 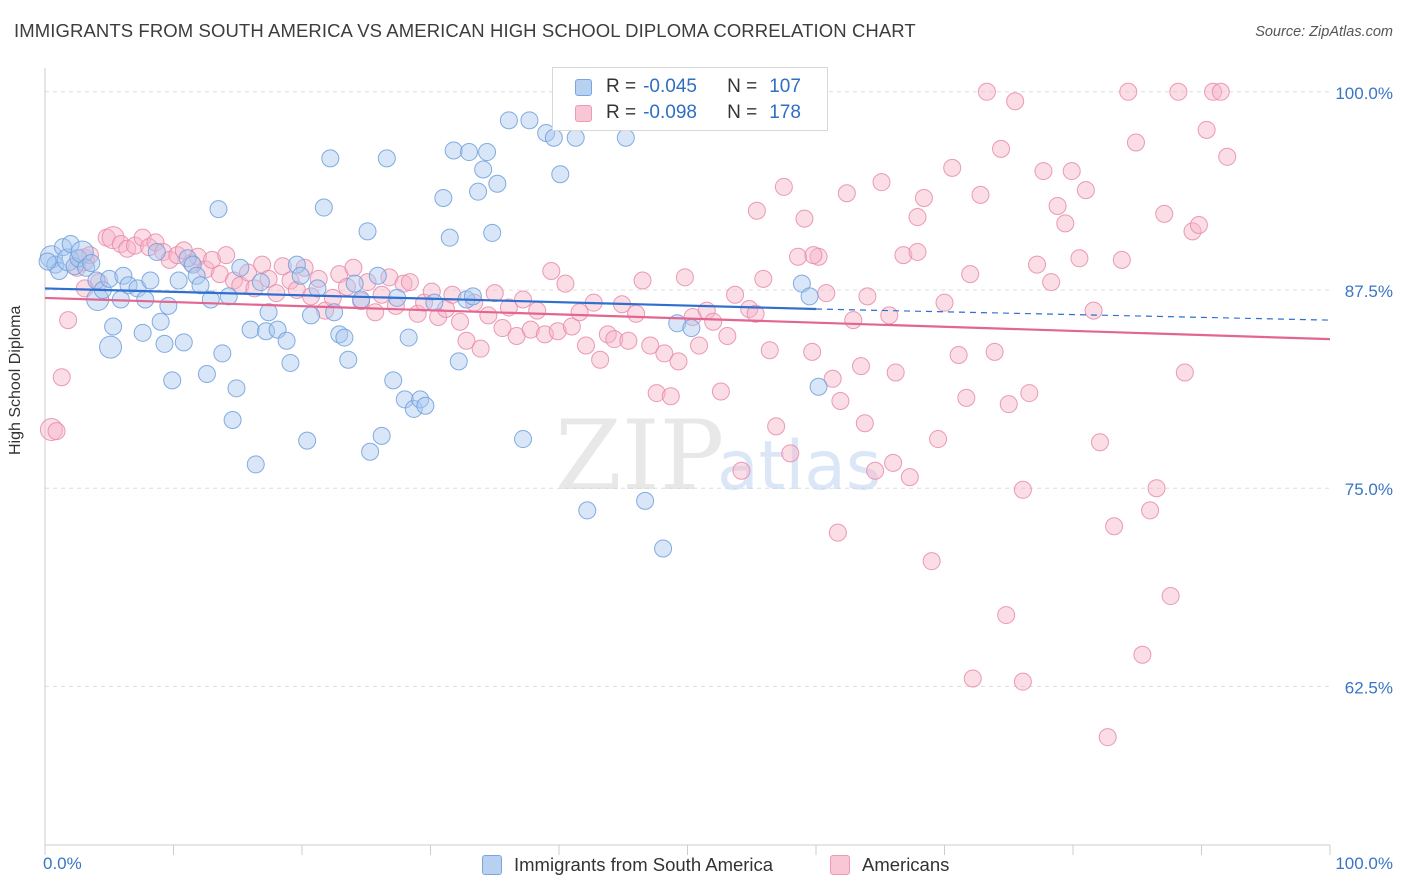 I want to click on legend-label-immigrants: Immigrants from South America, so click(x=644, y=864).